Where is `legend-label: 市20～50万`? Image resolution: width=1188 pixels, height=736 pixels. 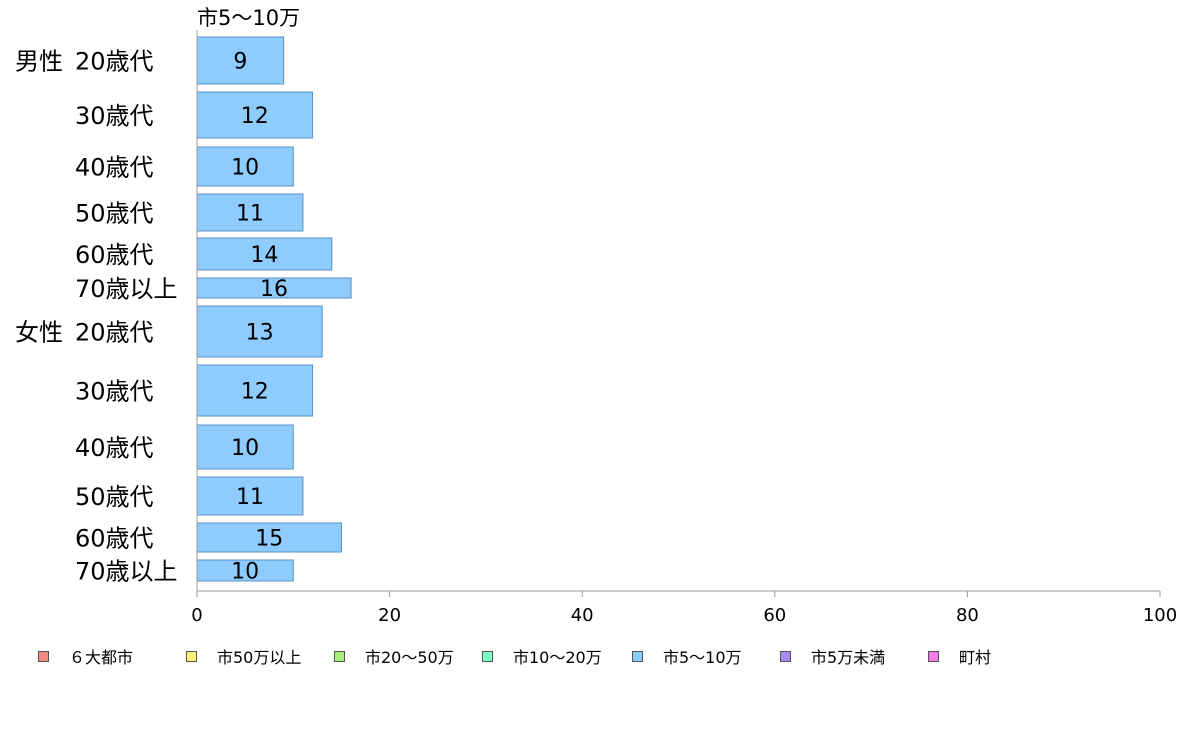
legend-label: 市20～50万 is located at coordinates (409, 657).